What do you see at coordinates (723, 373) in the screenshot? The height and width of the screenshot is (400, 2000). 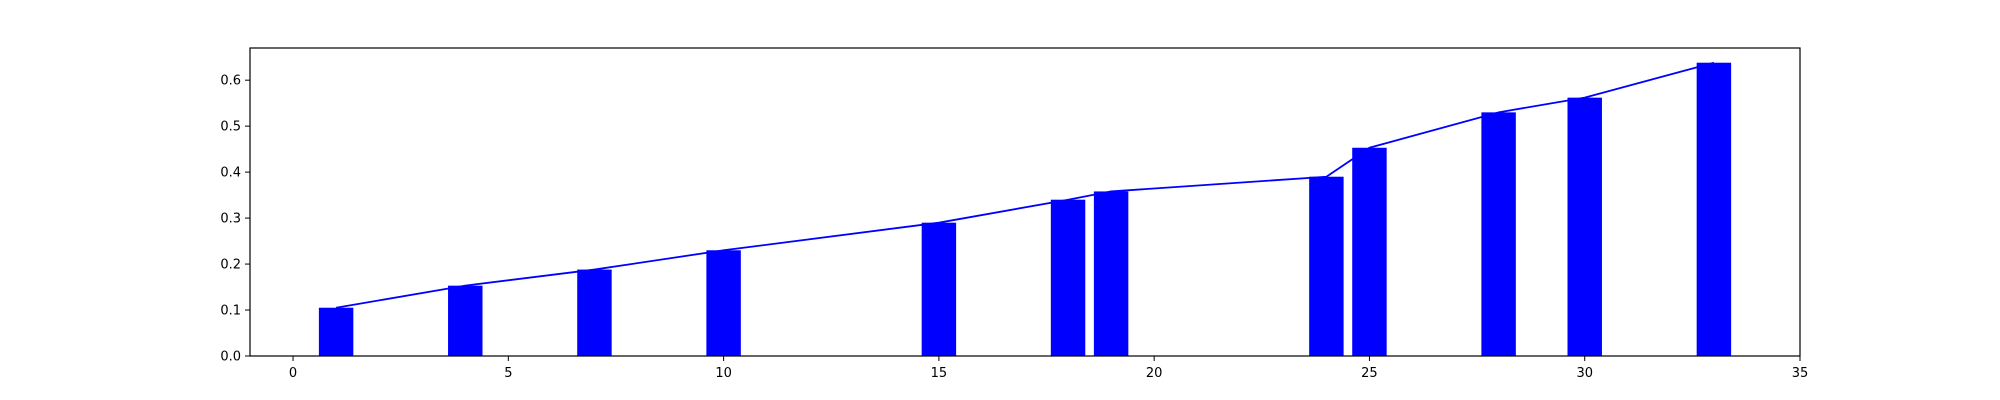 I see `x-tick-label: 10` at bounding box center [723, 373].